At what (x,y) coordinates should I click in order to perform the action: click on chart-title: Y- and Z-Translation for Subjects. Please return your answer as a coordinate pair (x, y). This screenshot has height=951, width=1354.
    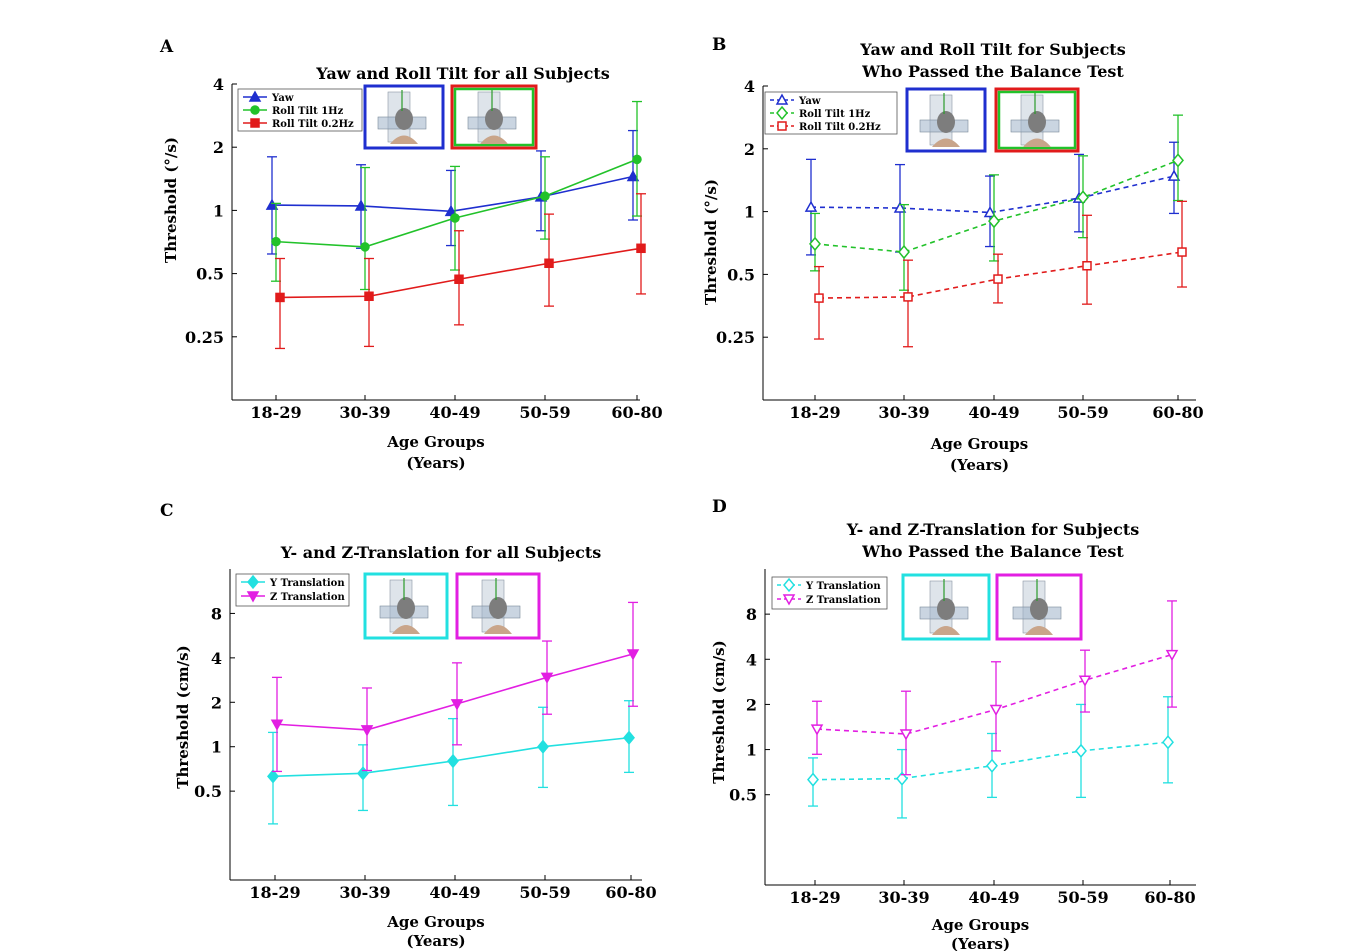
    Looking at the image, I should click on (992, 529).